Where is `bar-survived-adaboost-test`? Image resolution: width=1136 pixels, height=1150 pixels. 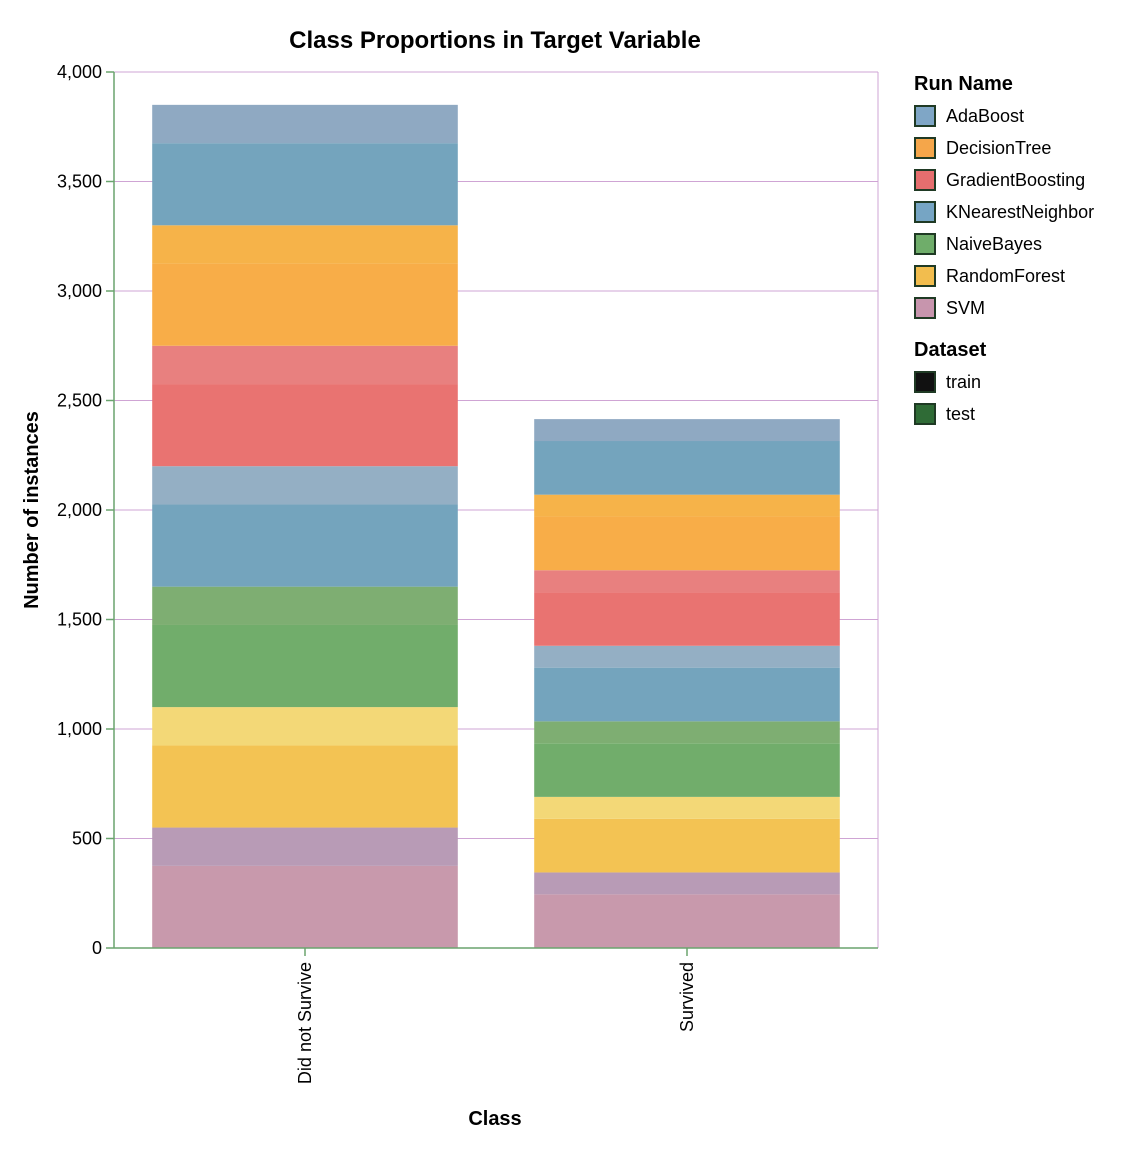
bar-survived-adaboost-test is located at coordinates (687, 430).